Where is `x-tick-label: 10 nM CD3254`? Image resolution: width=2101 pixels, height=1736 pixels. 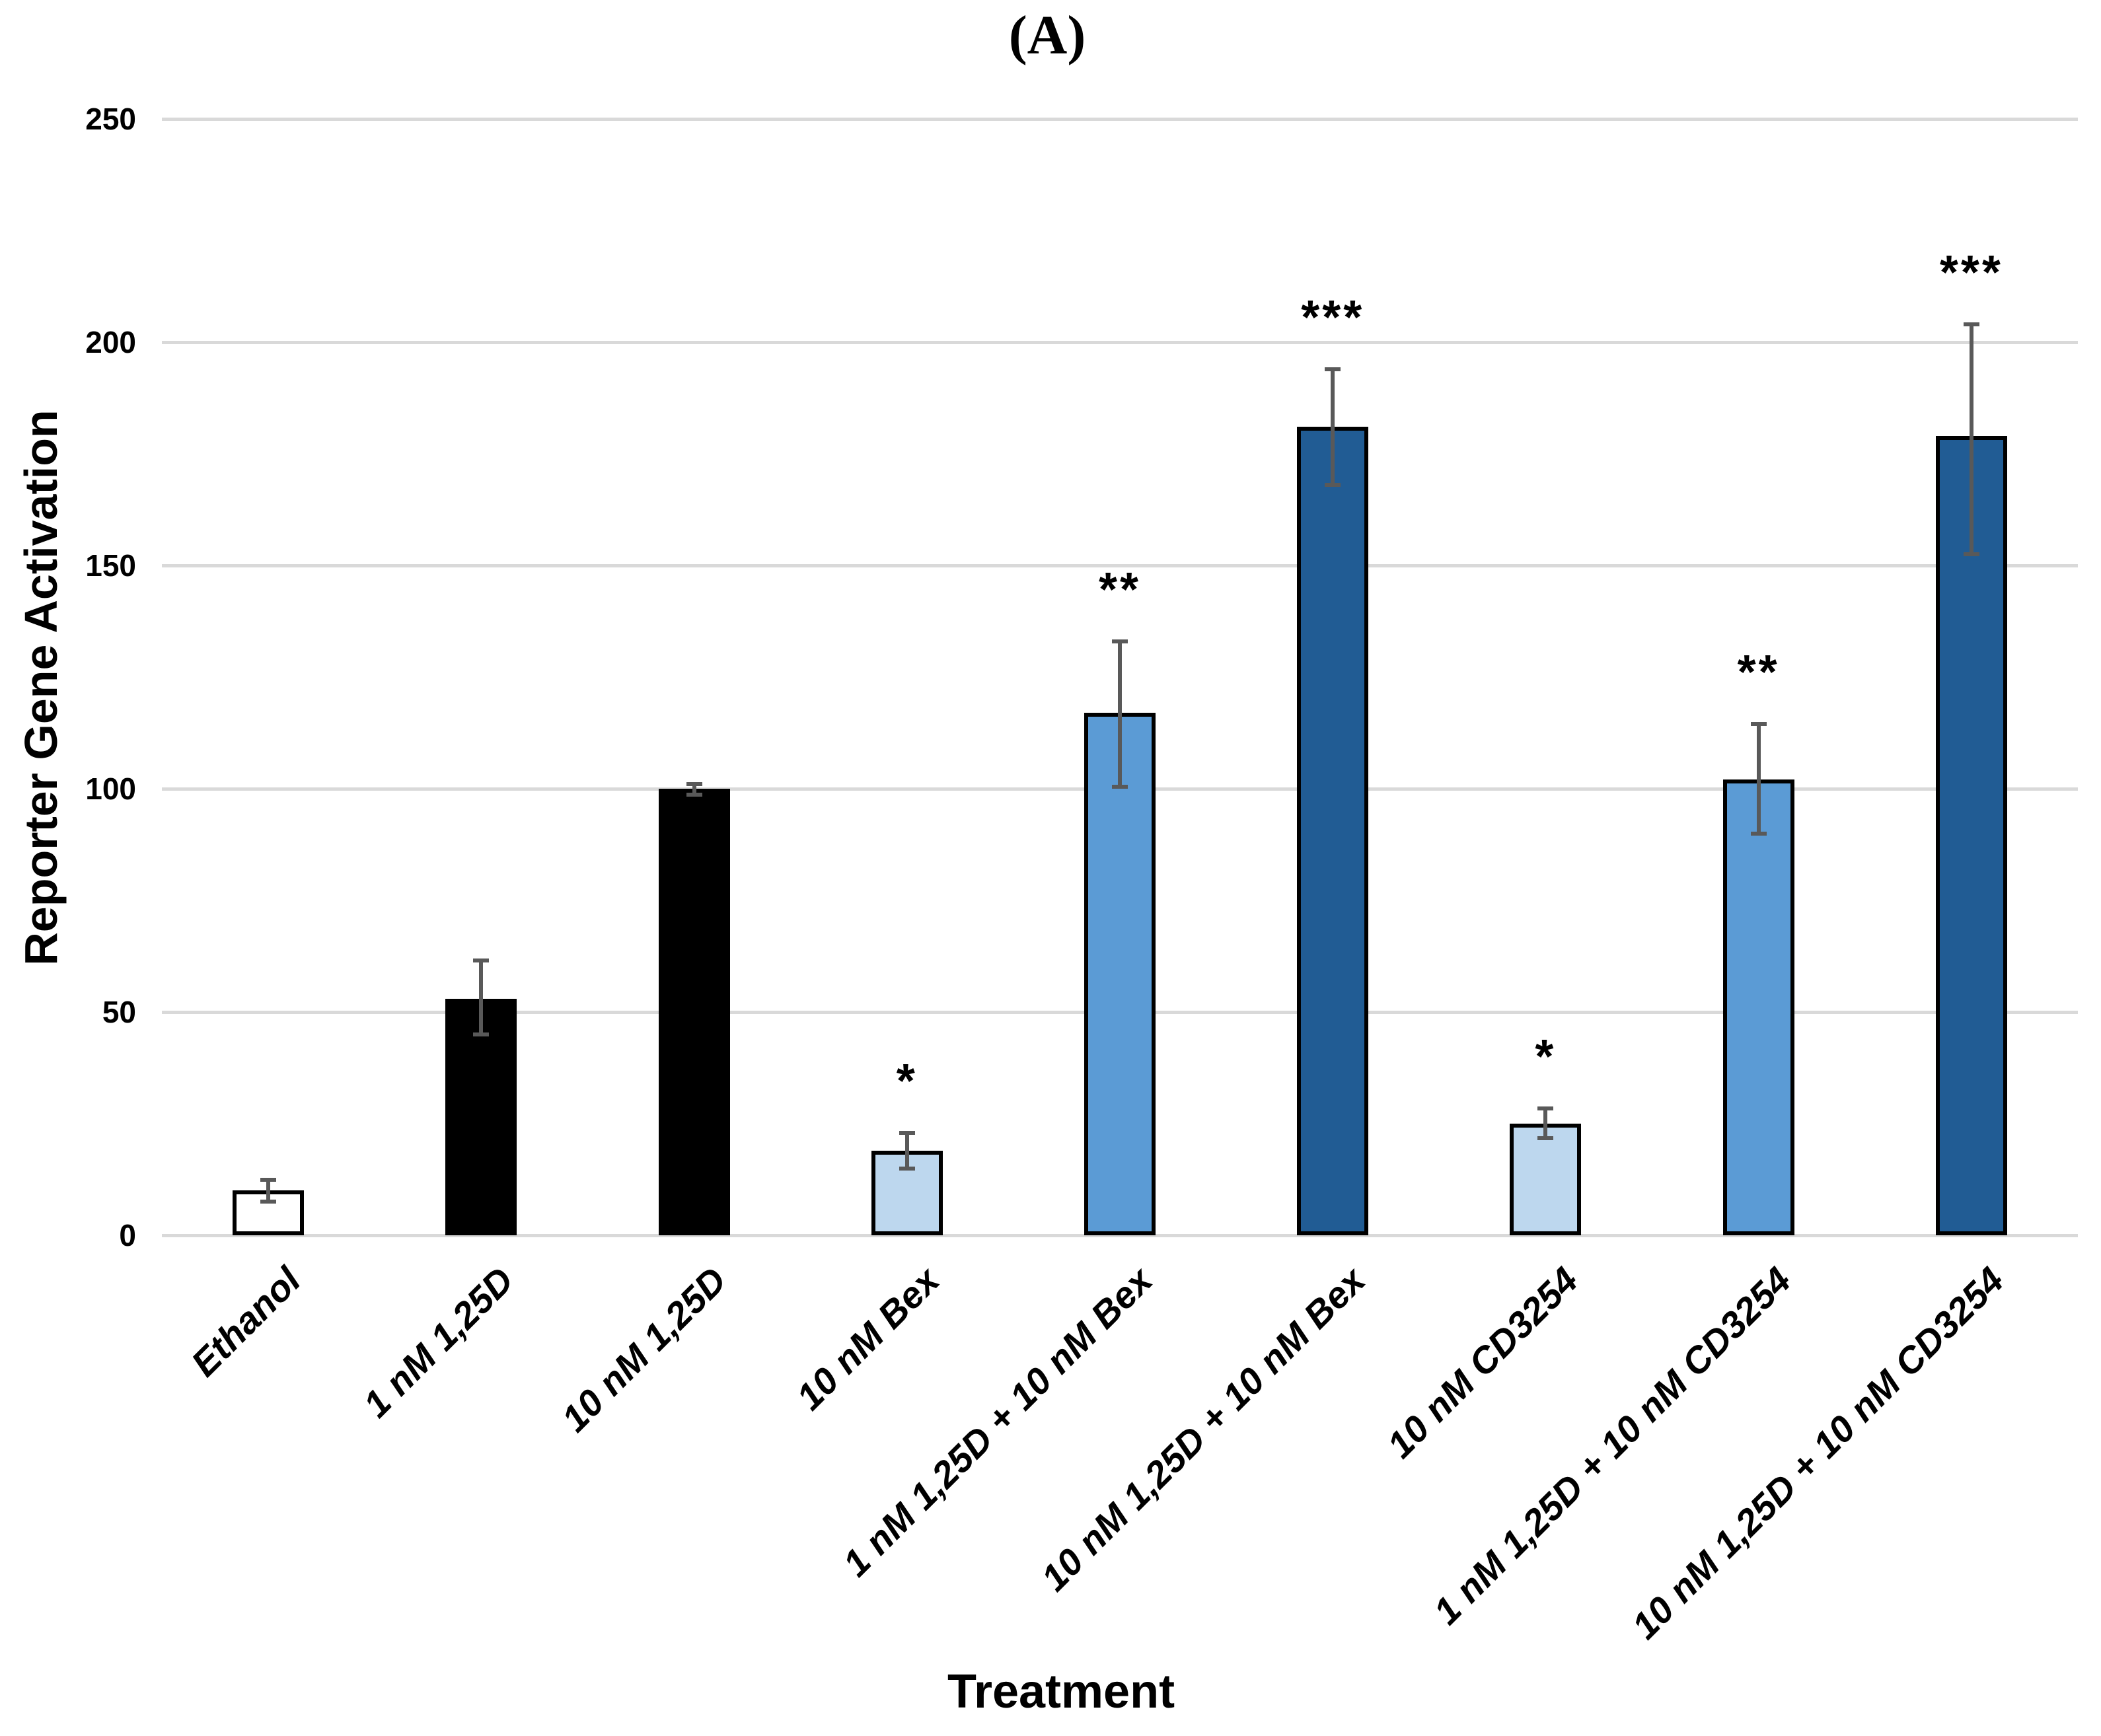 x-tick-label: 10 nM CD3254 is located at coordinates (1482, 1362).